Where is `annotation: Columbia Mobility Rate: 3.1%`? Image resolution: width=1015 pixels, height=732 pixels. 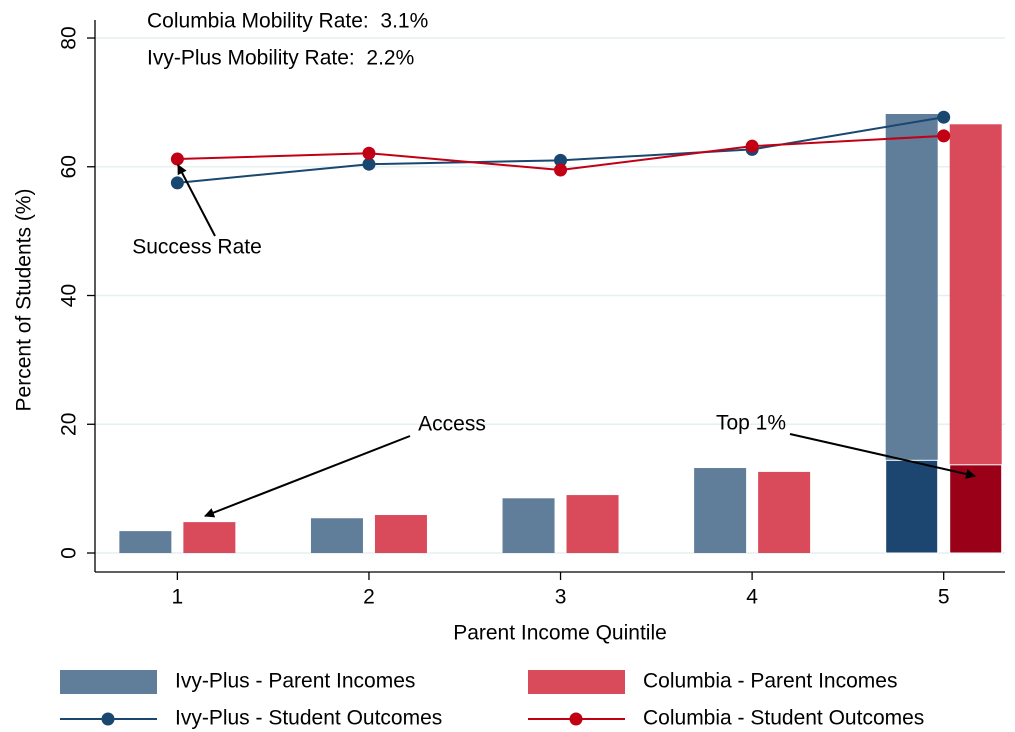 annotation: Columbia Mobility Rate: 3.1% is located at coordinates (287, 21).